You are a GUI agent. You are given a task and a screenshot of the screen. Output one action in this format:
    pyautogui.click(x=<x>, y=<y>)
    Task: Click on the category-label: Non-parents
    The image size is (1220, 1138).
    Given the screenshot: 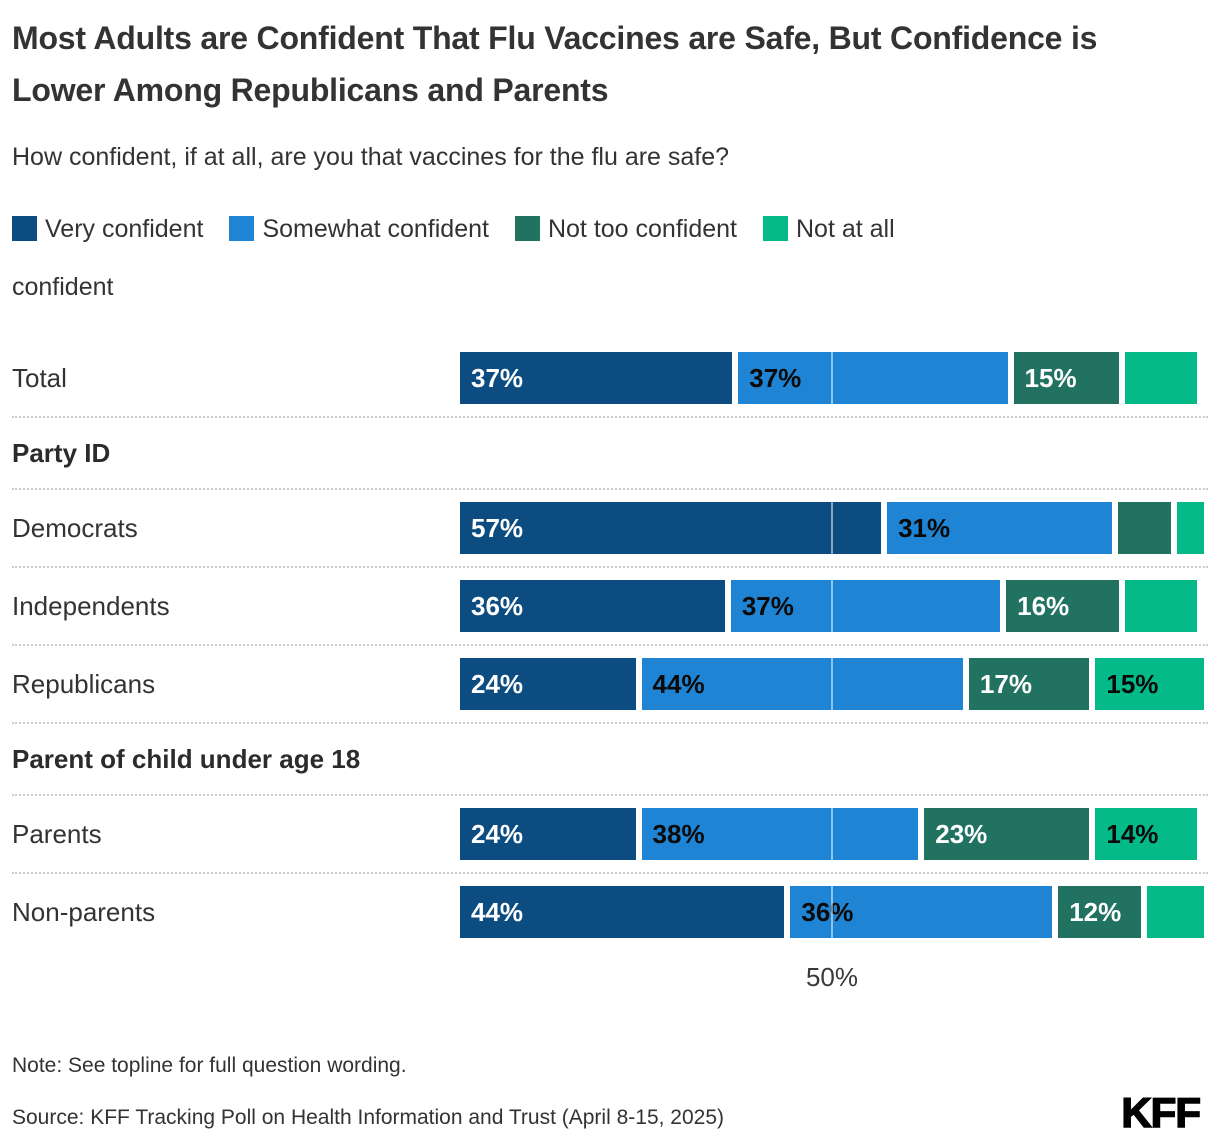 What is the action you would take?
    pyautogui.click(x=84, y=911)
    